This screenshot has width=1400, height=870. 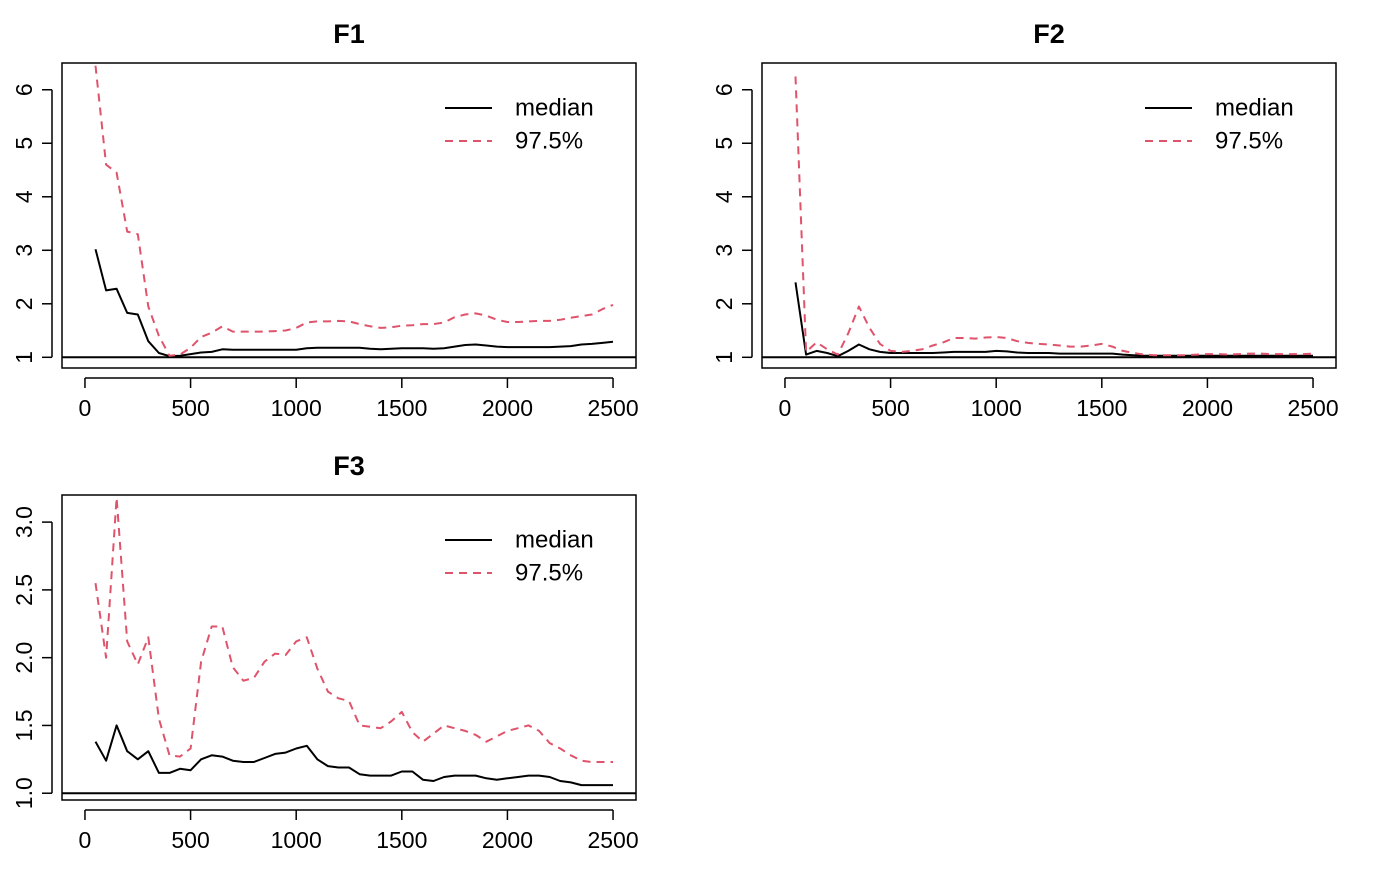 What do you see at coordinates (24, 793) in the screenshot?
I see `y-tick-label: 1.0` at bounding box center [24, 793].